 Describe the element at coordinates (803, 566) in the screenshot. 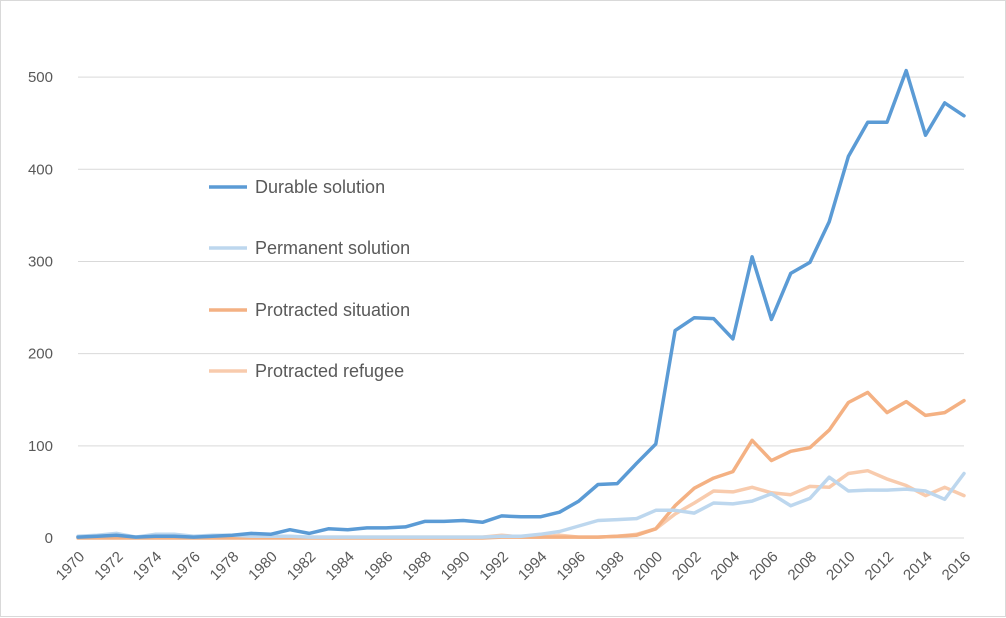

I see `x-tick-label: 2008` at that location.